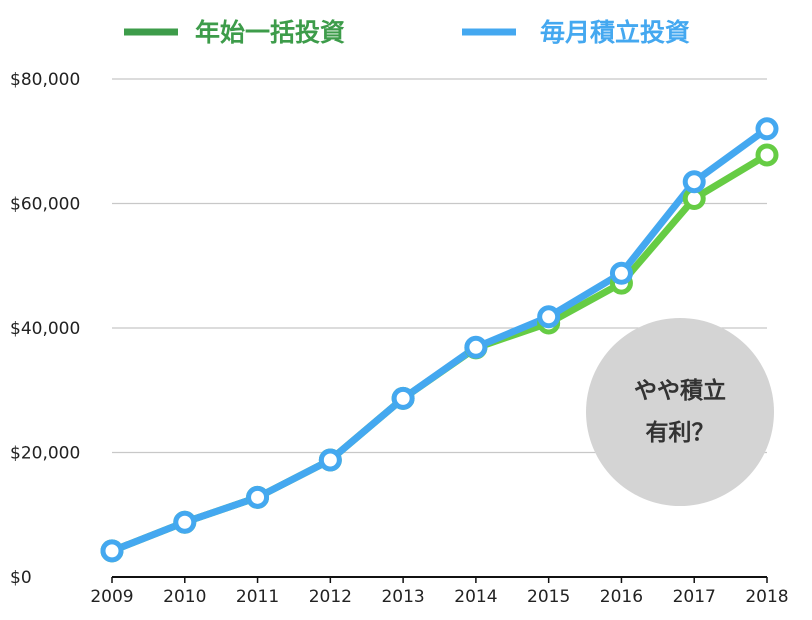 The width and height of the screenshot is (812, 620). I want to click on x-tick-label: 2015, so click(548, 597).